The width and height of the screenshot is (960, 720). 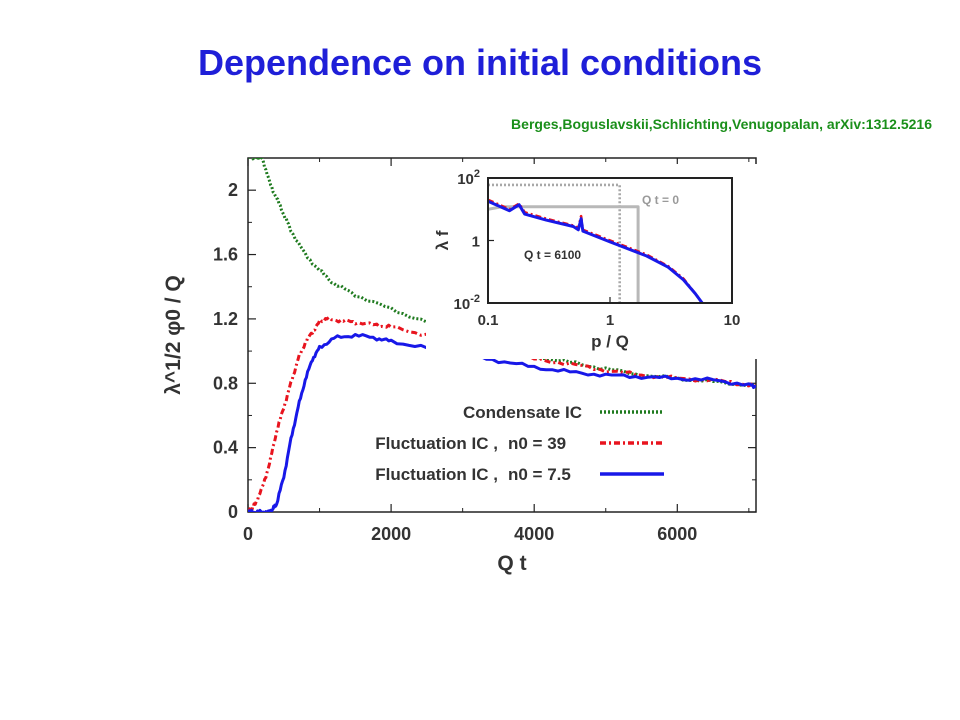 What do you see at coordinates (391, 534) in the screenshot?
I see `x-tick-label: 2000` at bounding box center [391, 534].